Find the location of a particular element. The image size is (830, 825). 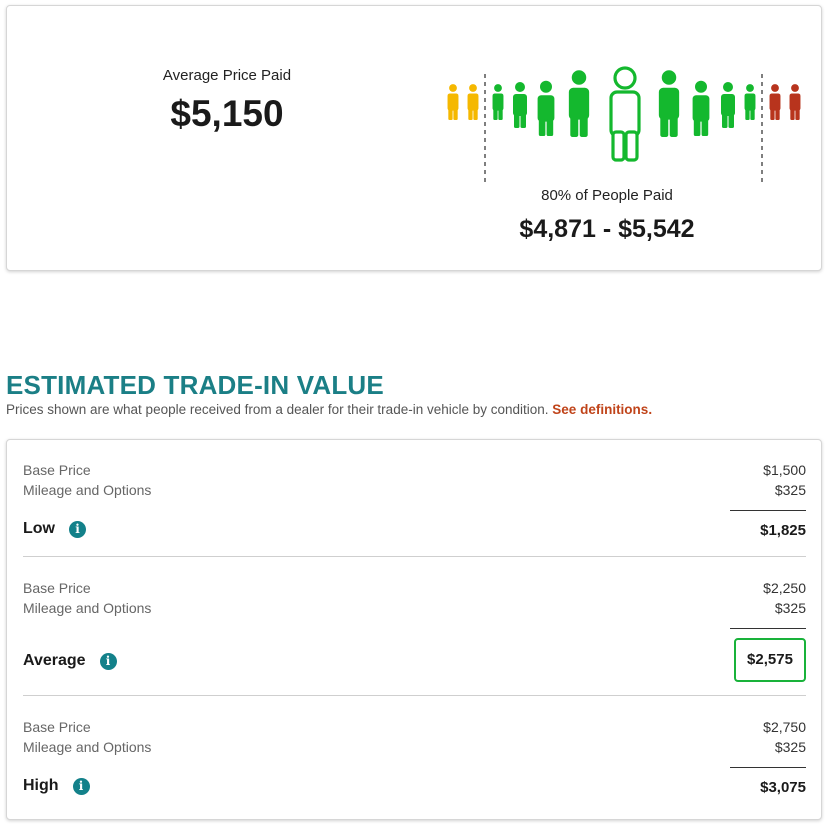

base-price-value: $2,250 is located at coordinates (784, 588).